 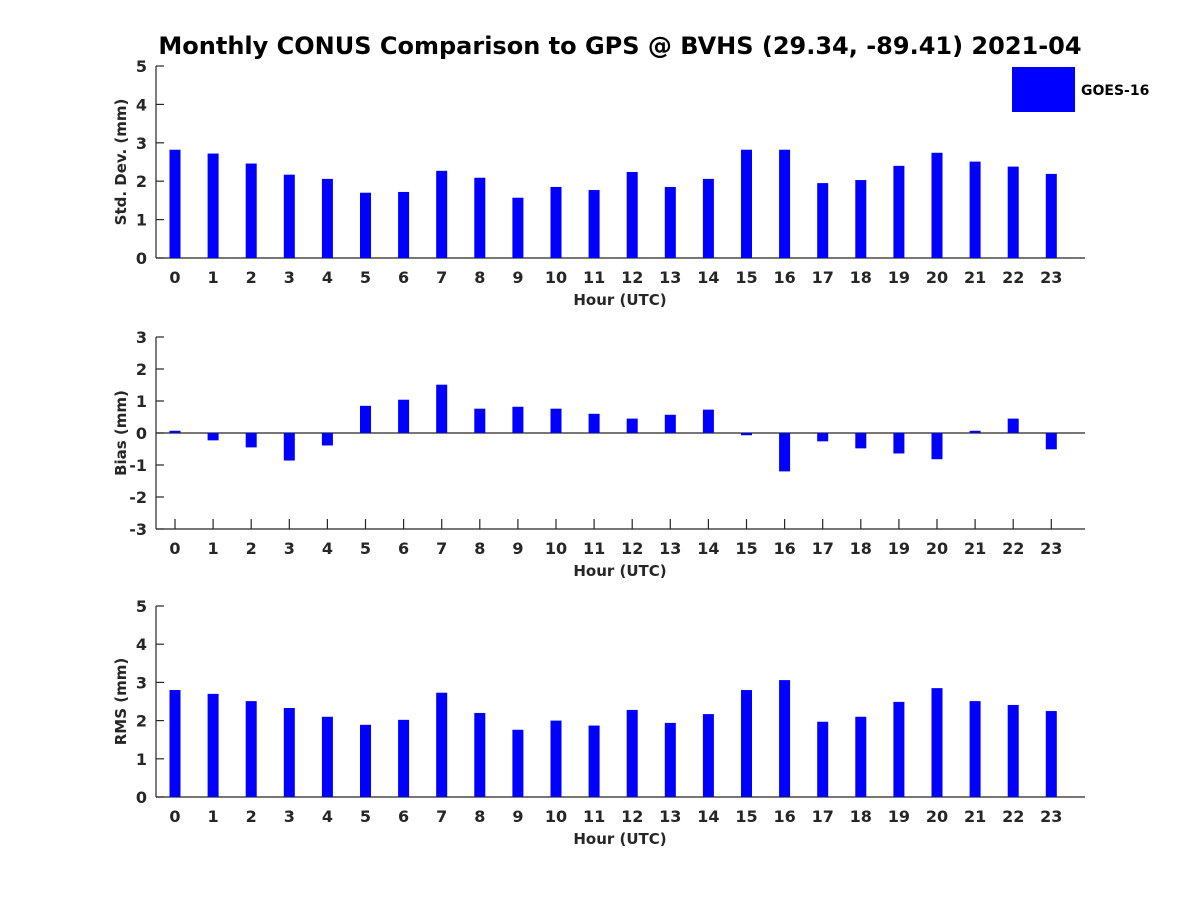 What do you see at coordinates (632, 816) in the screenshot?
I see `x-tick-label: 12` at bounding box center [632, 816].